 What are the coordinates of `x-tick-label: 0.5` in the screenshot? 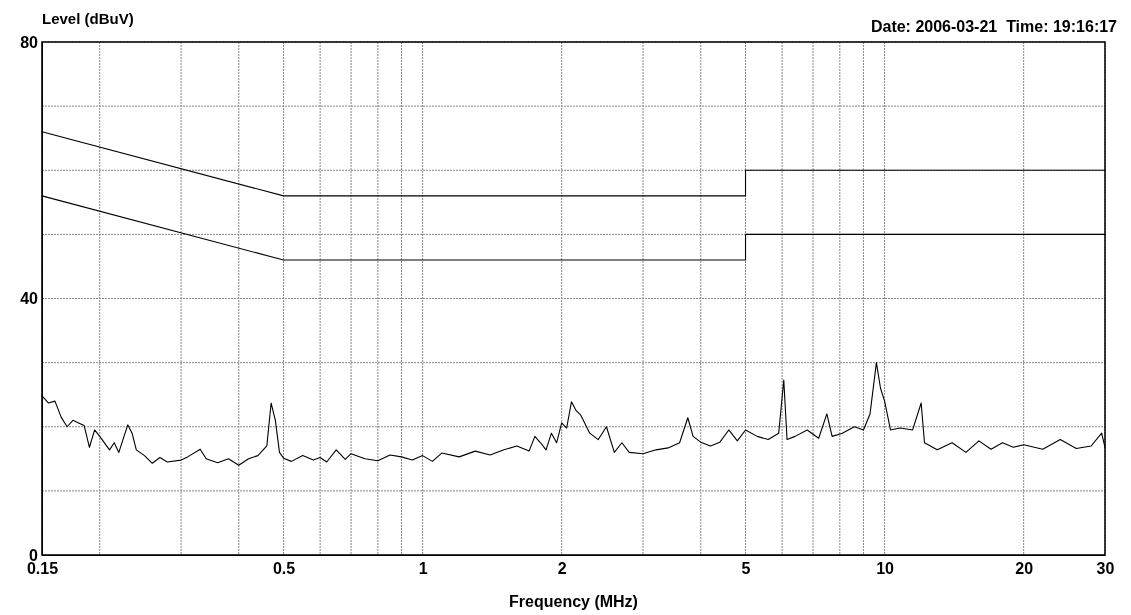 It's located at (284, 569).